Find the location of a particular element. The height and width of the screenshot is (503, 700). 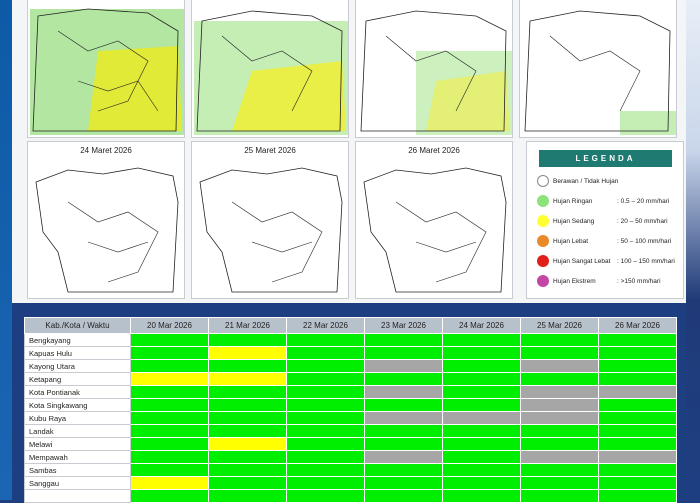

table-row: Kapuas Hulu is located at coordinates (350, 353).